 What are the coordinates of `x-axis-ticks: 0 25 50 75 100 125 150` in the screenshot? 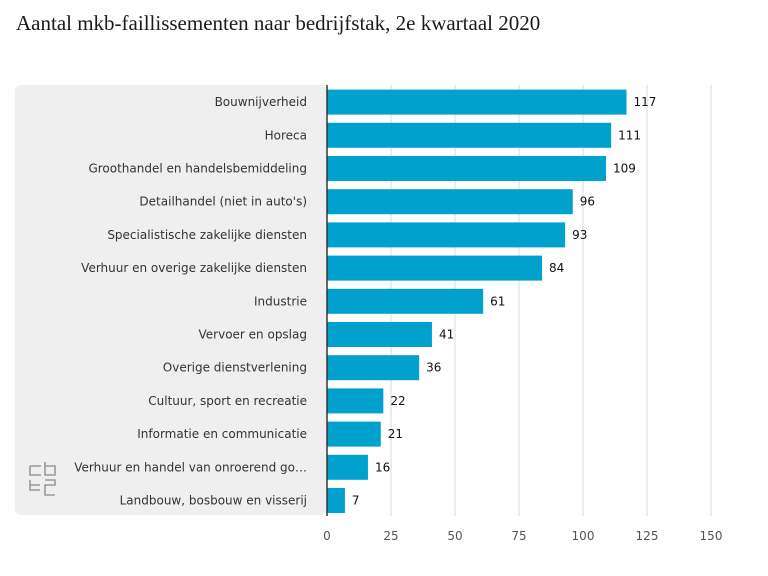 It's located at (522, 536).